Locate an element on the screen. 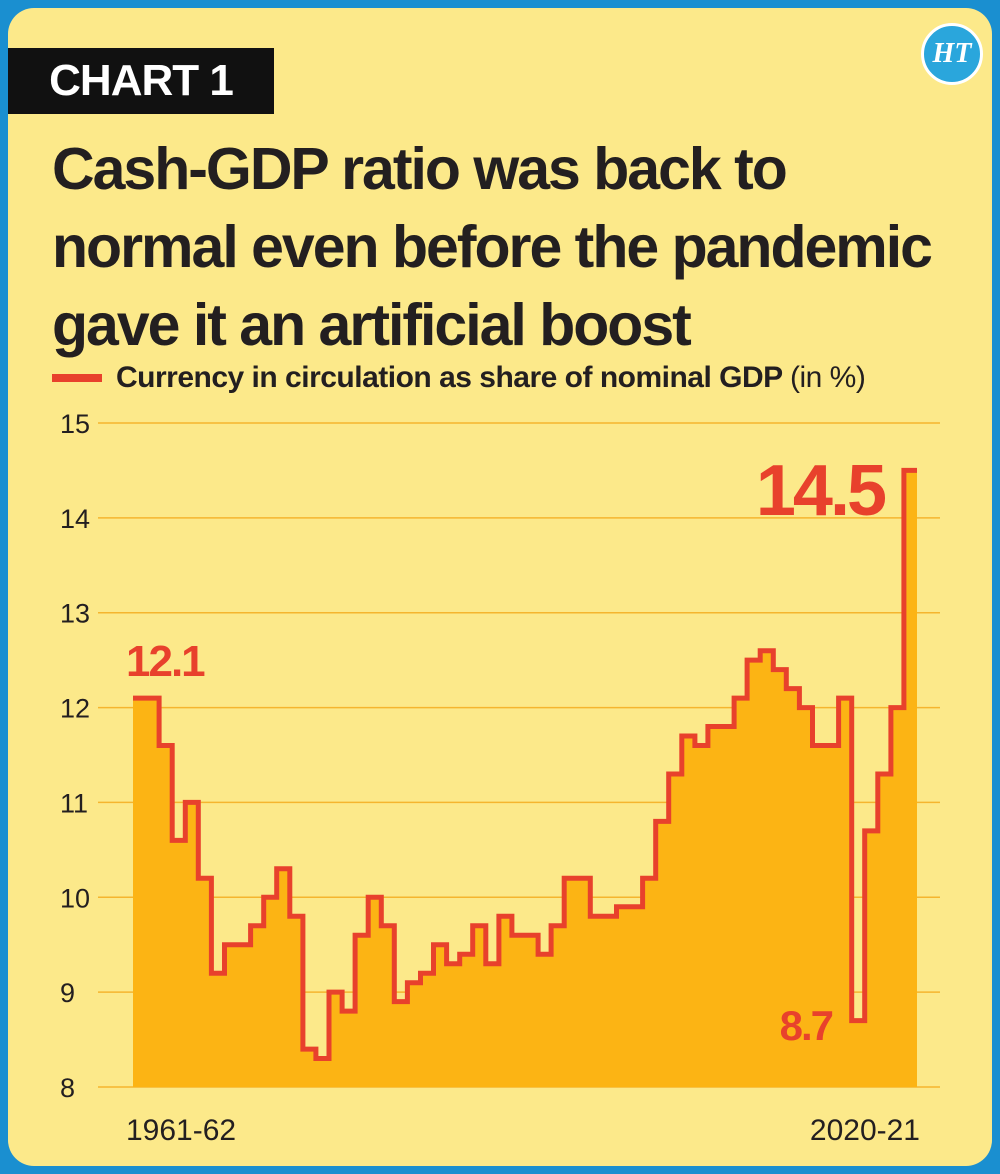 The width and height of the screenshot is (1000, 1174). ht-logo-icon: HT is located at coordinates (952, 54).